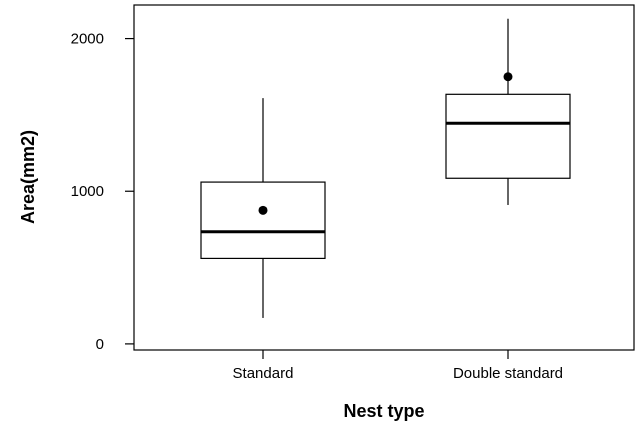 This screenshot has width=641, height=425. What do you see at coordinates (100, 344) in the screenshot?
I see `y-tick-label-0: 0` at bounding box center [100, 344].